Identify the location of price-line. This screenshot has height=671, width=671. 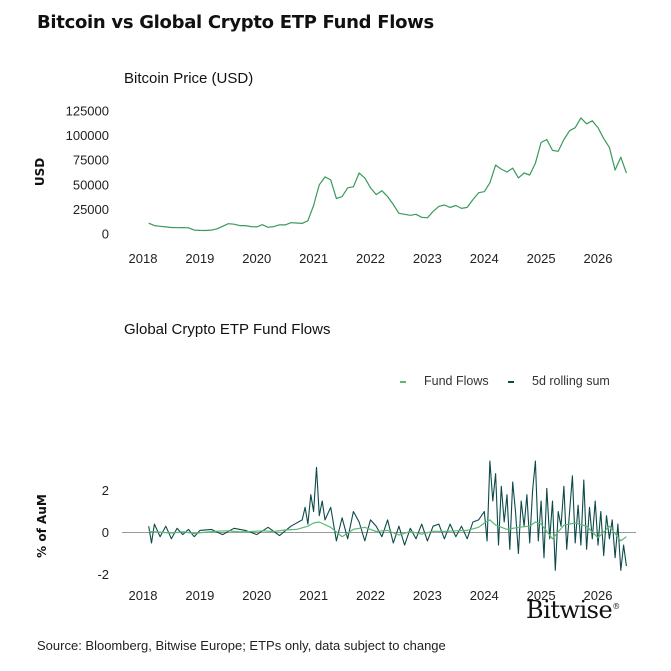
(387, 174).